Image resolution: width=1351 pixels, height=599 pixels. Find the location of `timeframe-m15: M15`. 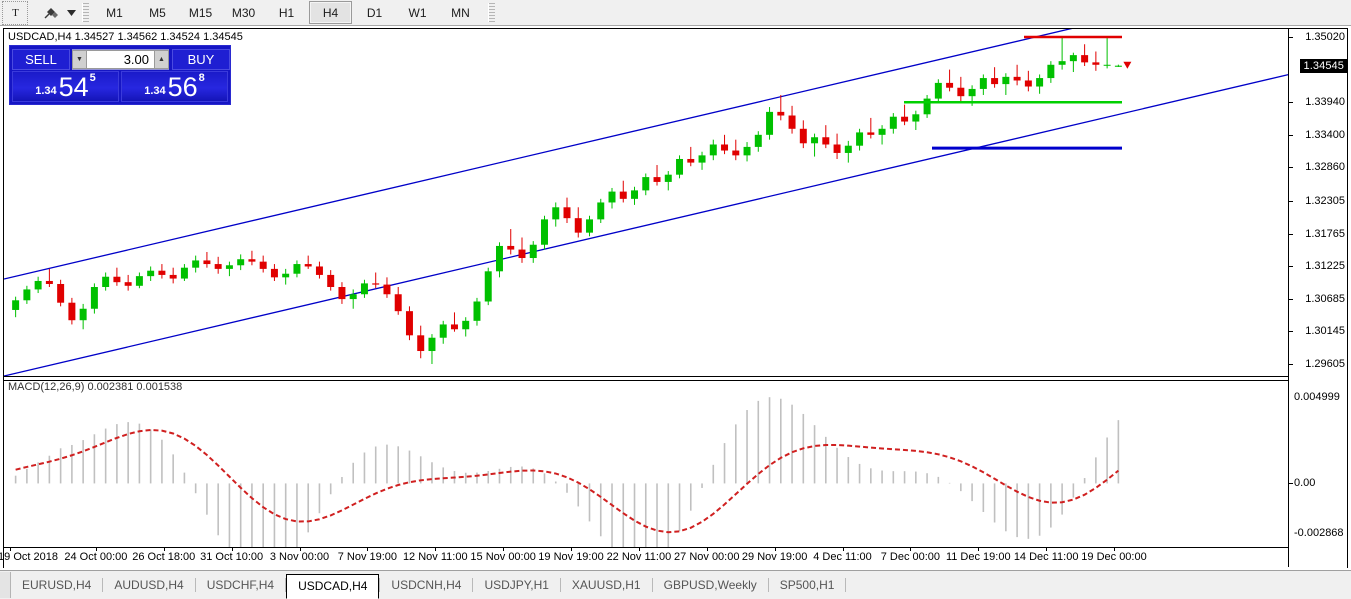

timeframe-m15: M15 is located at coordinates (200, 12).